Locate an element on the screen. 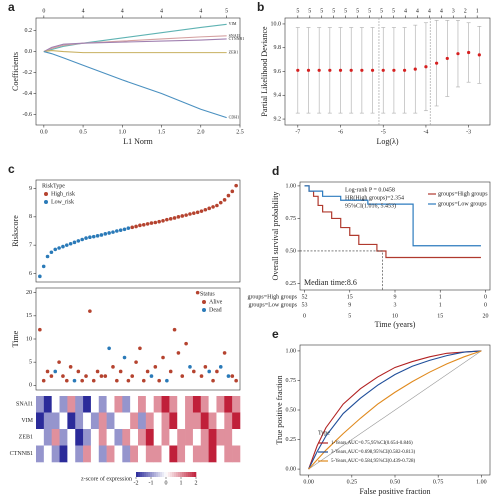  x-tick-label: 1.00 is located at coordinates (481, 482).